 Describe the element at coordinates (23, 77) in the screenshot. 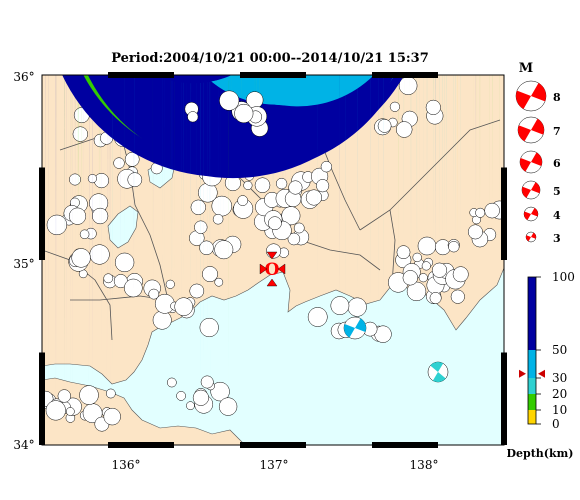

I see `lat-label-36: 36°` at that location.